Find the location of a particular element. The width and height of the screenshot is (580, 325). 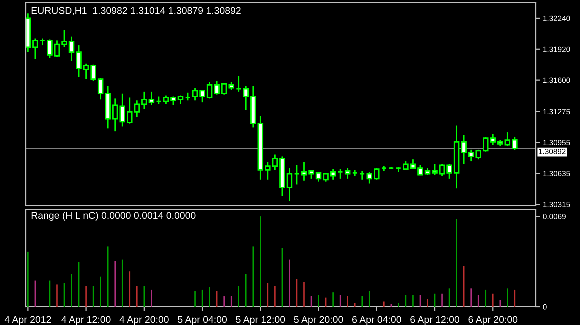

candlestick is located at coordinates (347, 174).